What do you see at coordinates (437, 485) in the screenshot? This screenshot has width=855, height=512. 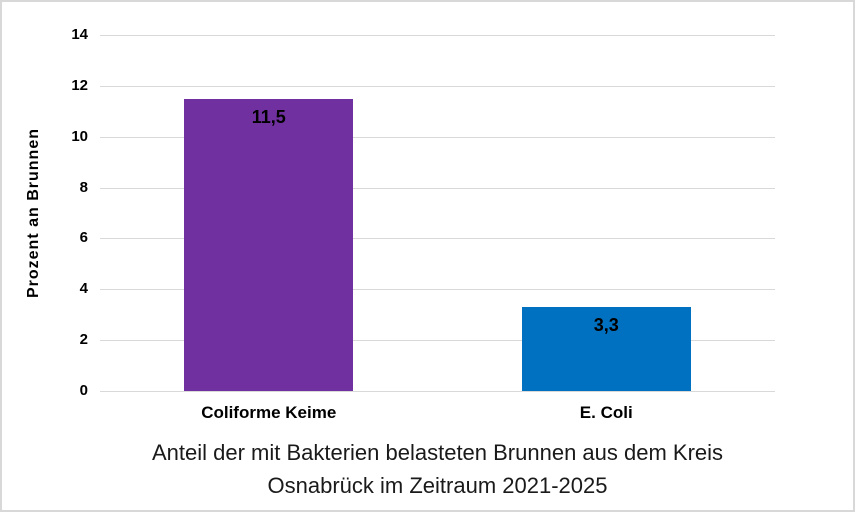 I see `chart-title-line-2: Osnabrück im Zeitraum 2021-2025` at bounding box center [437, 485].